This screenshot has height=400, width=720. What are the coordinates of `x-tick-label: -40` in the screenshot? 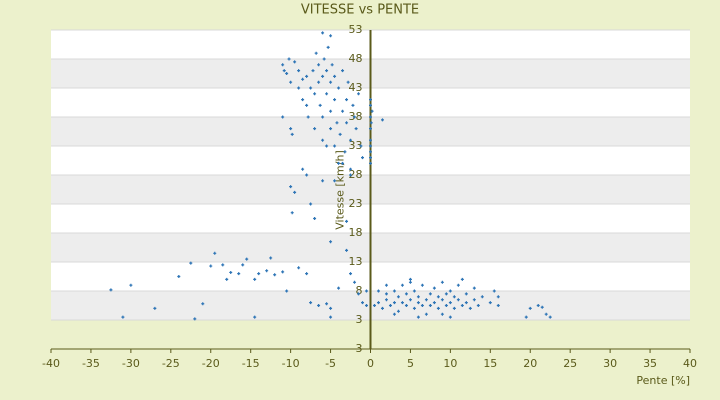 It's located at (51, 363).